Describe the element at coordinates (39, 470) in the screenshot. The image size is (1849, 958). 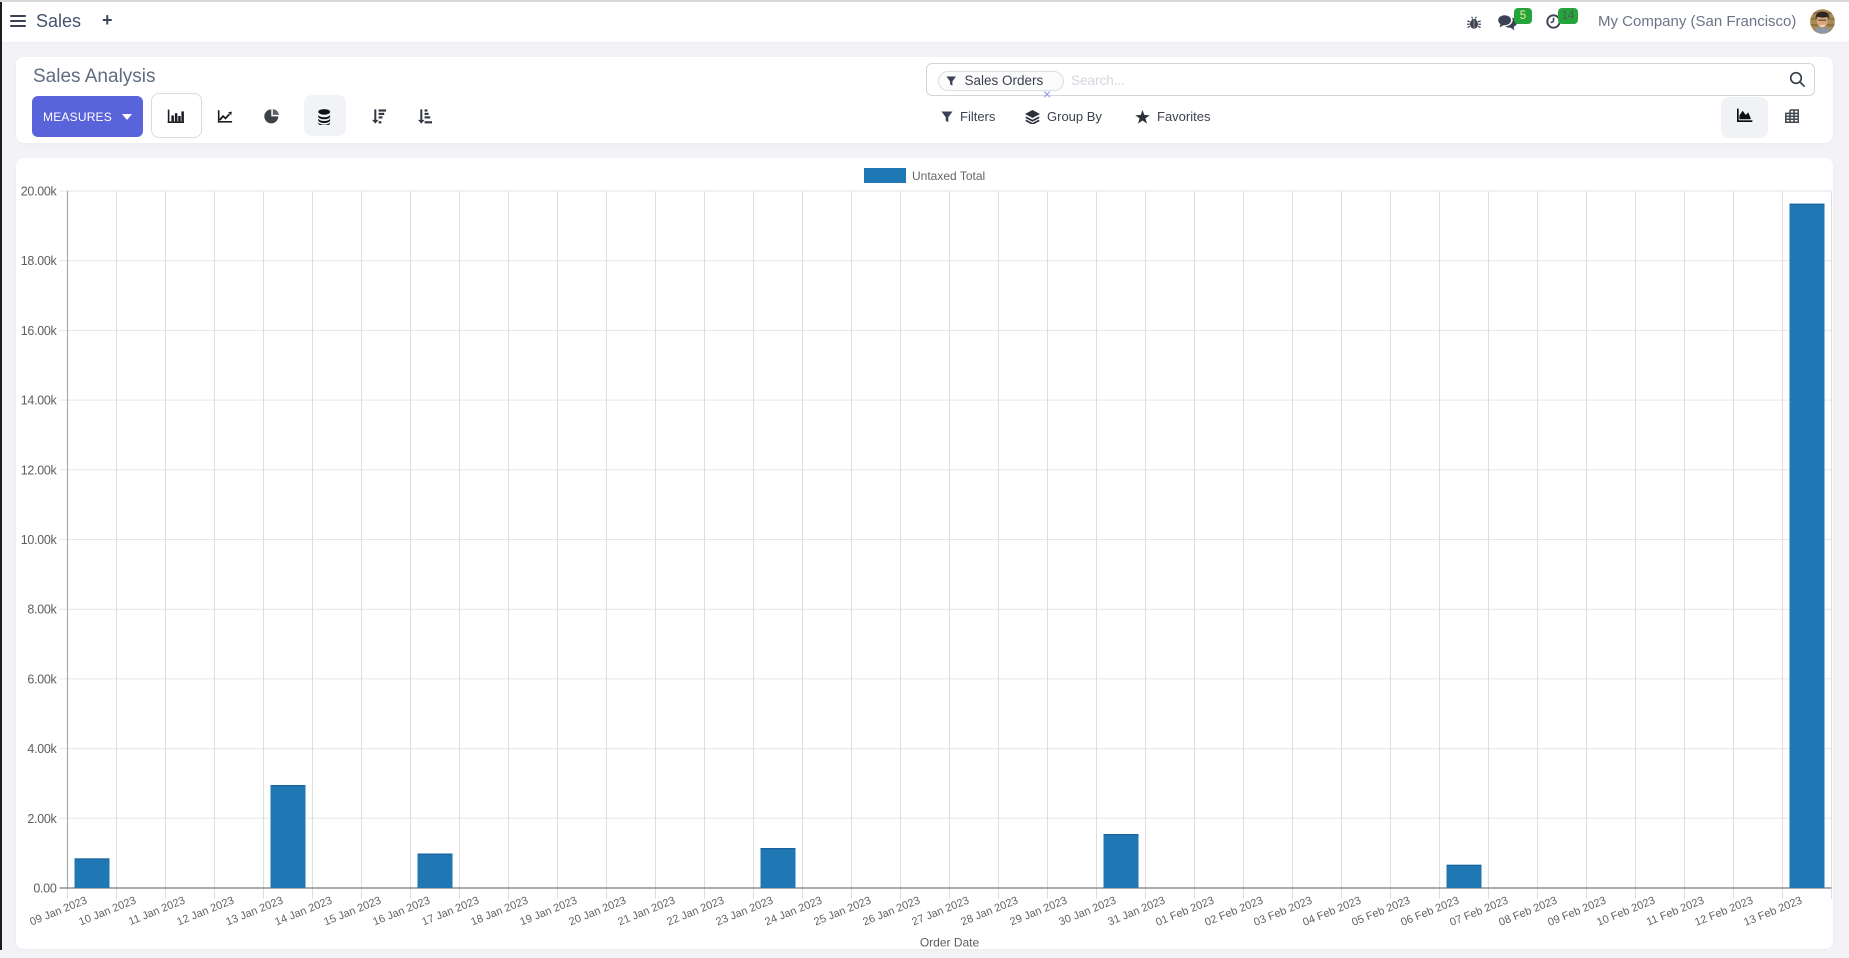
I see `svg-text: 12.00k` at that location.